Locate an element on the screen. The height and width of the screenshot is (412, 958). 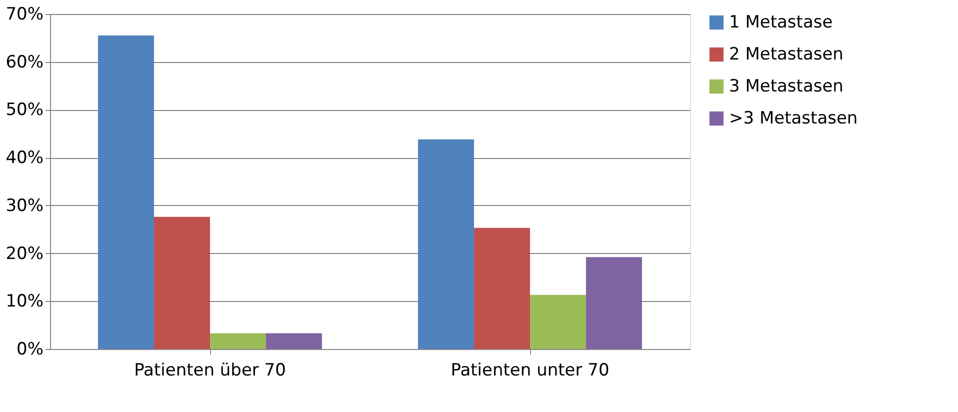
y-tick-label: 50% is located at coordinates (25, 110).